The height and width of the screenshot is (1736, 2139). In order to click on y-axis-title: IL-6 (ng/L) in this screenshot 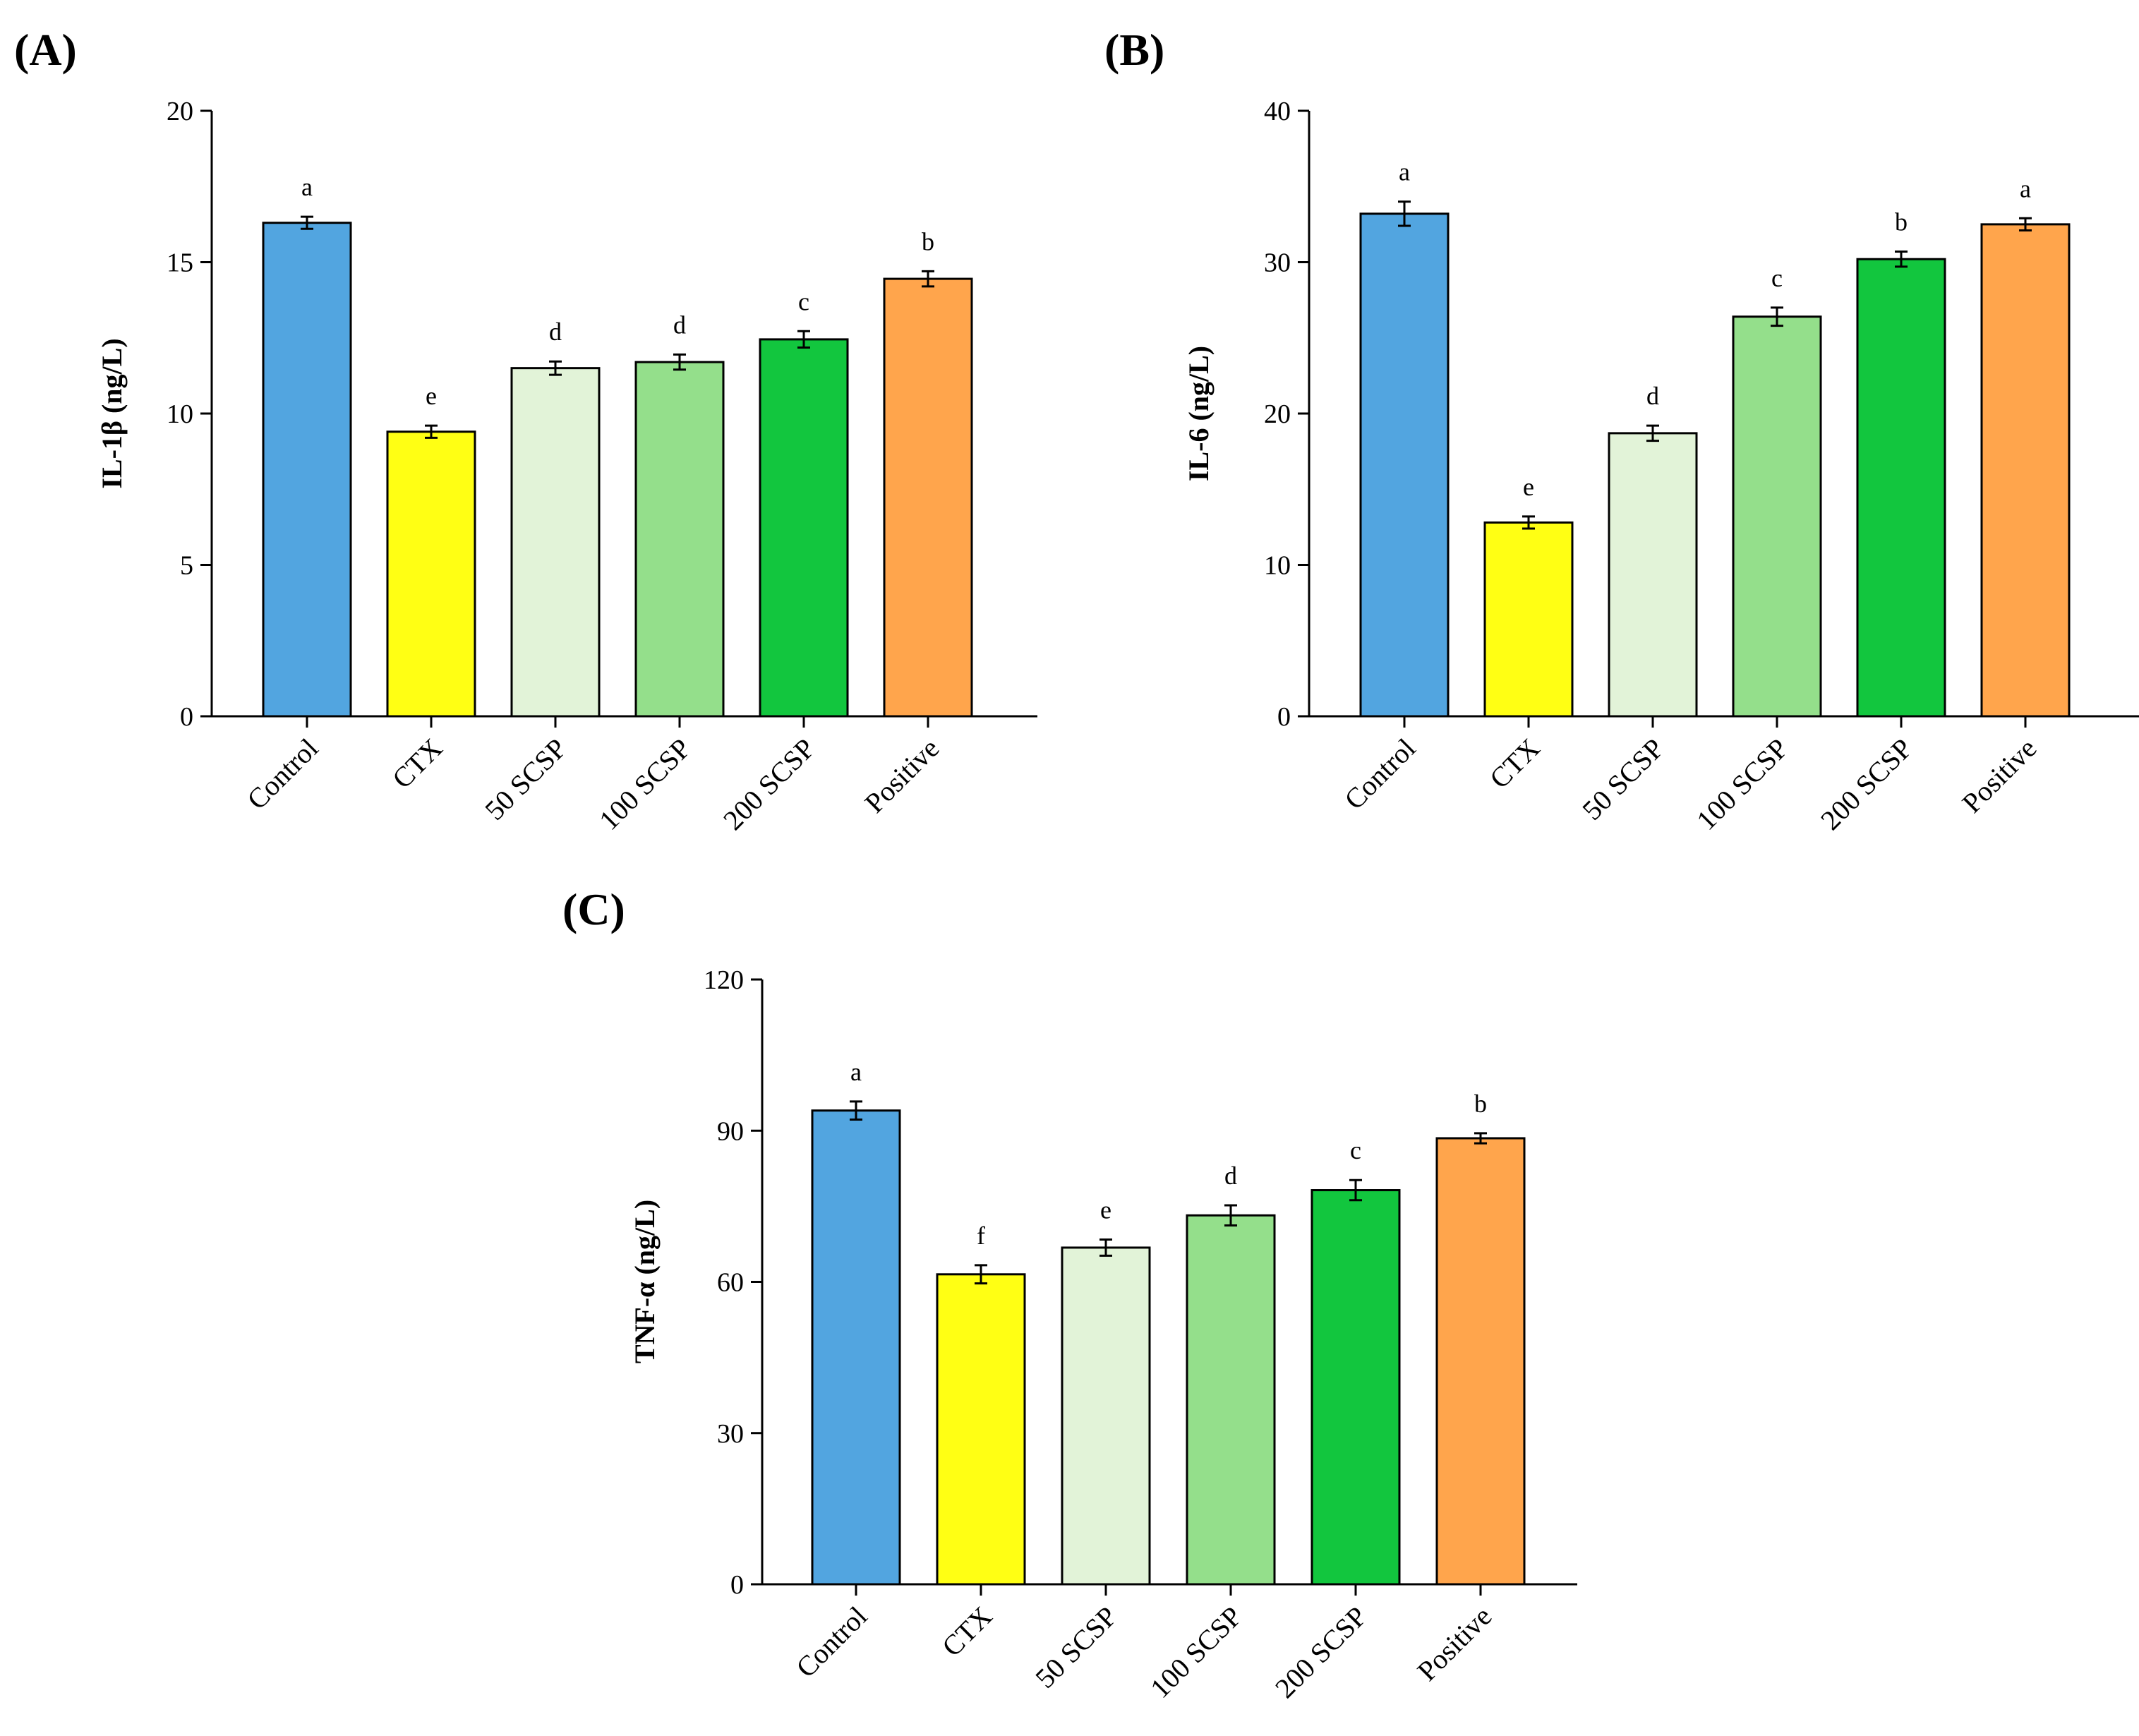, I will do `click(1199, 413)`.